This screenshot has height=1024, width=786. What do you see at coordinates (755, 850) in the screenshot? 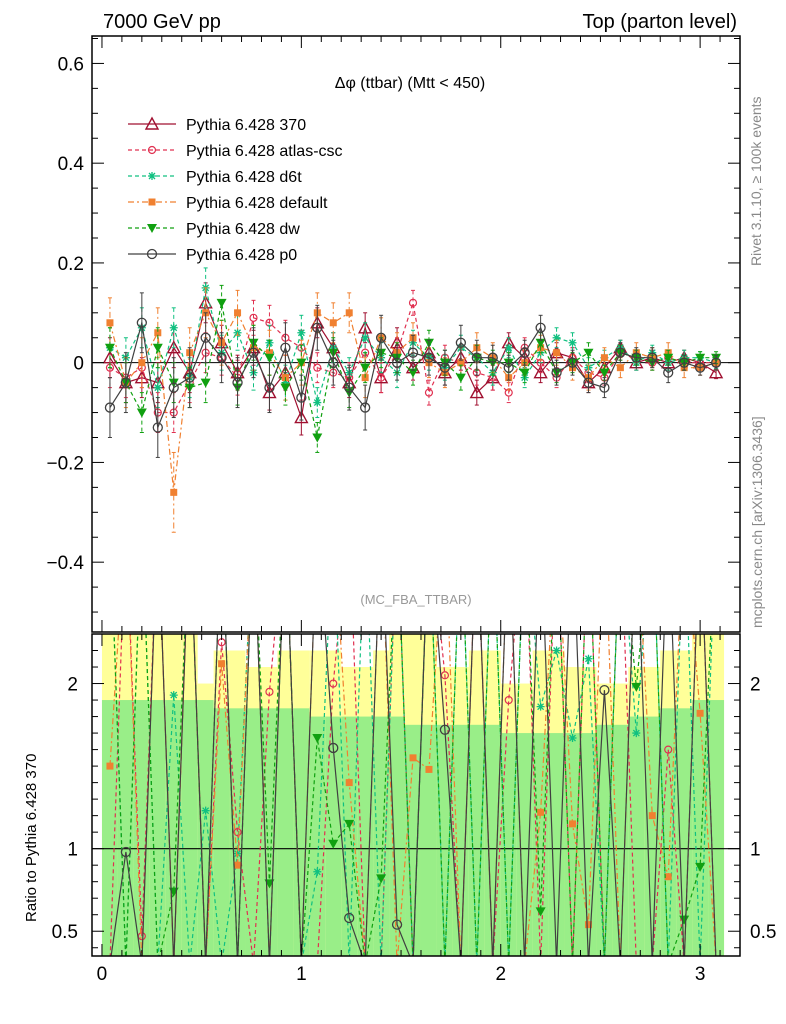
I see `ratio-y-tick-label-right: 1` at bounding box center [755, 850].